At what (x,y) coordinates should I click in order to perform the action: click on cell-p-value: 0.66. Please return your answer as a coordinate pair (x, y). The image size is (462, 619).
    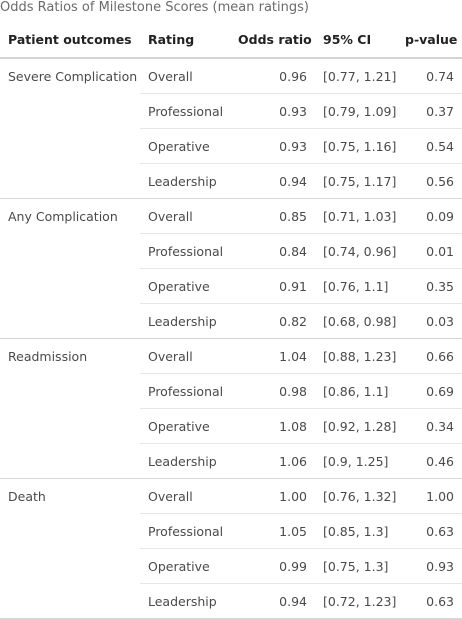
    Looking at the image, I should click on (429, 356).